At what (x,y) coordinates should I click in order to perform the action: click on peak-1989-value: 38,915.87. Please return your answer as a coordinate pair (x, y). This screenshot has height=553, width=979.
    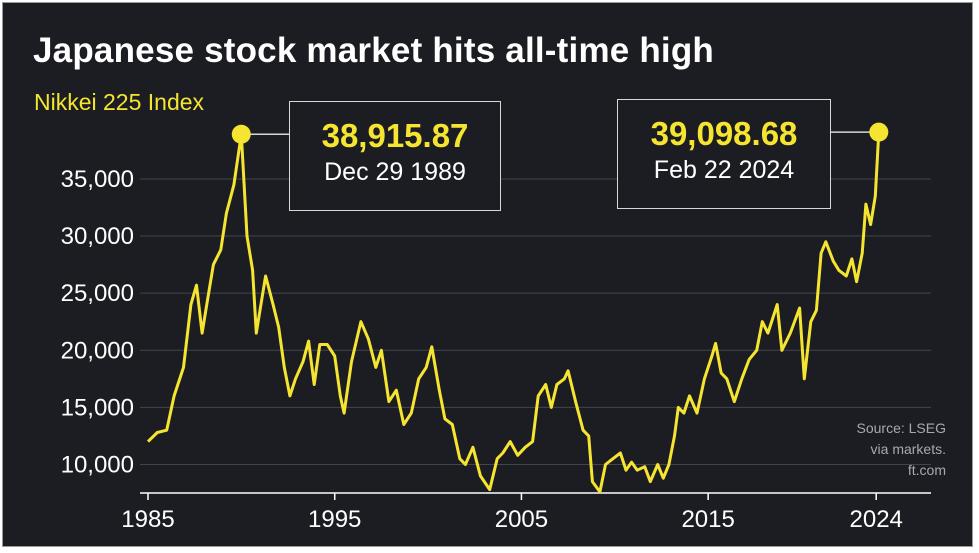
    Looking at the image, I should click on (395, 135).